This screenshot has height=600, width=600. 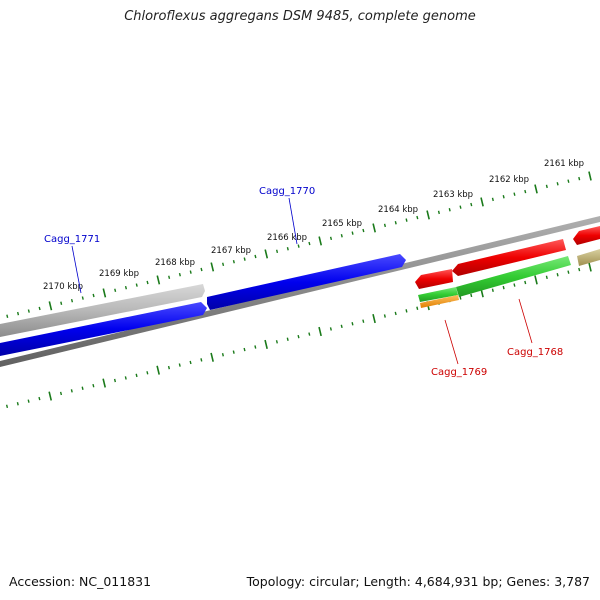 What do you see at coordinates (438, 294) in the screenshot?
I see `green-feature-small` at bounding box center [438, 294].